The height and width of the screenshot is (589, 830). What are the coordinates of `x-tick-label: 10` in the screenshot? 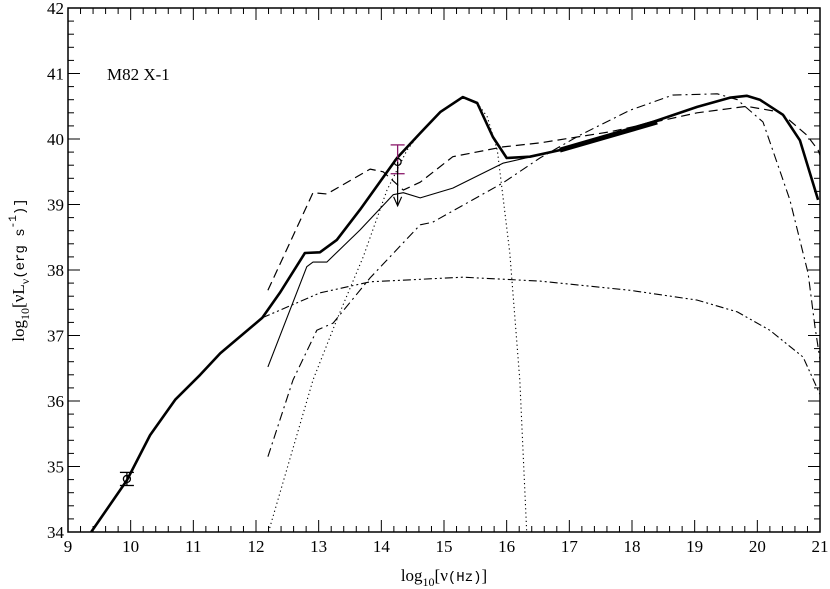 It's located at (130, 546).